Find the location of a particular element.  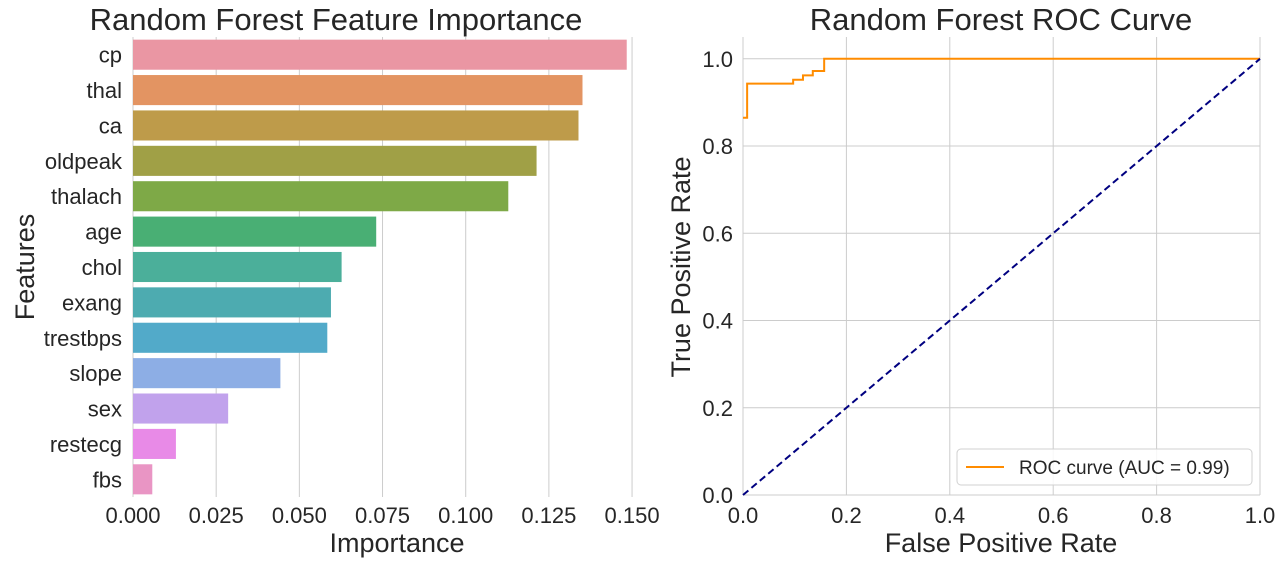

x-tick-label: 0.125 is located at coordinates (548, 515).